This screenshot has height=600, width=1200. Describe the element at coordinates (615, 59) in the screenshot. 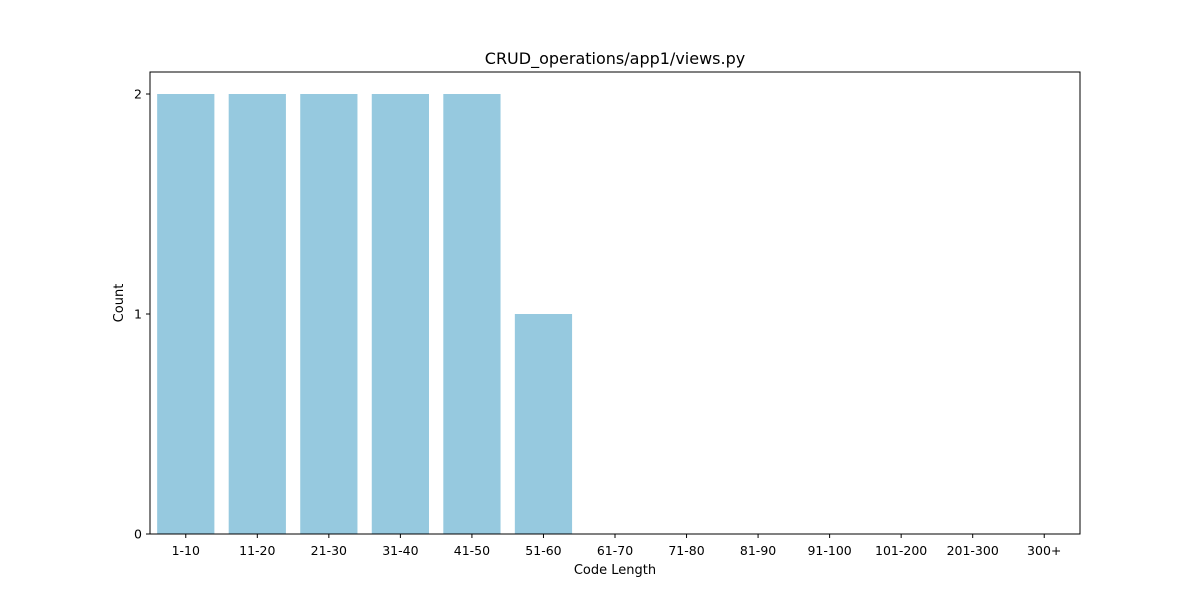

I see `chart-title: CRUD_operations/app1/views.py` at that location.